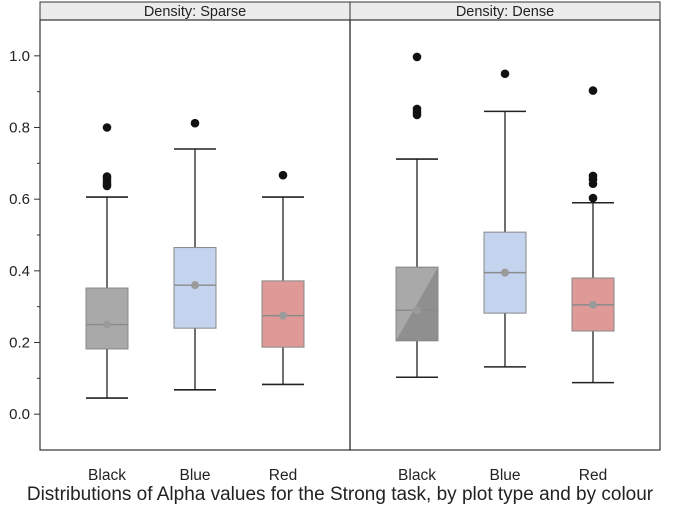 This screenshot has width=680, height=513. Describe the element at coordinates (19, 414) in the screenshot. I see `y-tick-label: 0.0` at that location.